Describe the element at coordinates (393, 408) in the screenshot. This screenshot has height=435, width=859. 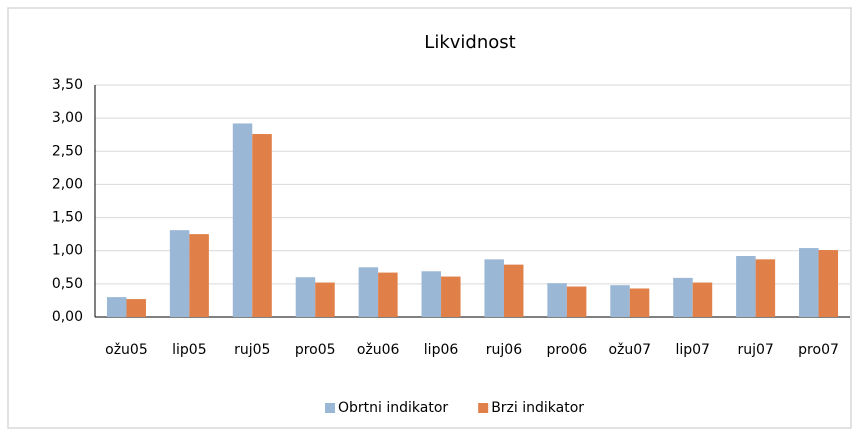
I see `legend-label: Obrtni indikator` at that location.